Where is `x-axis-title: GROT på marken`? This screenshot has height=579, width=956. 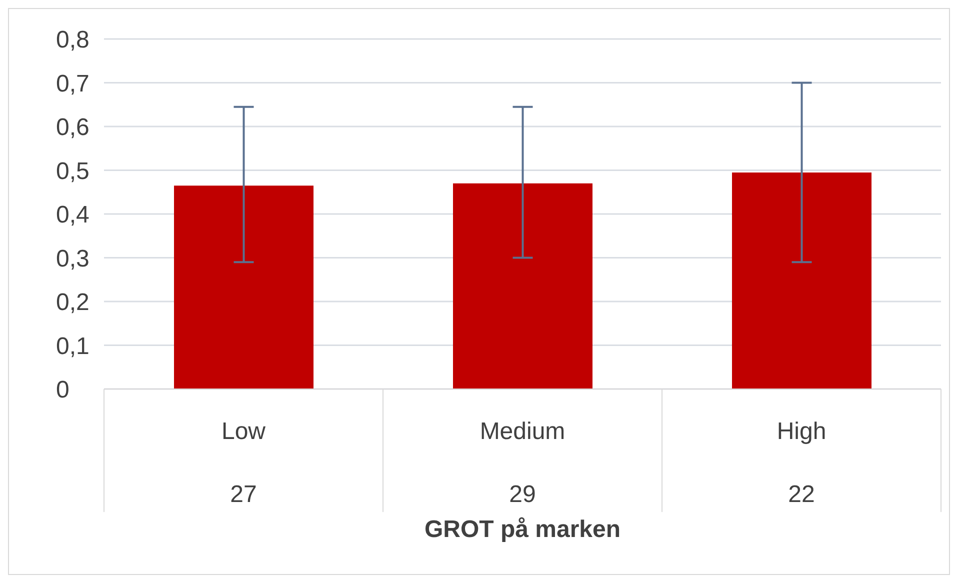 x-axis-title: GROT på marken is located at coordinates (522, 530).